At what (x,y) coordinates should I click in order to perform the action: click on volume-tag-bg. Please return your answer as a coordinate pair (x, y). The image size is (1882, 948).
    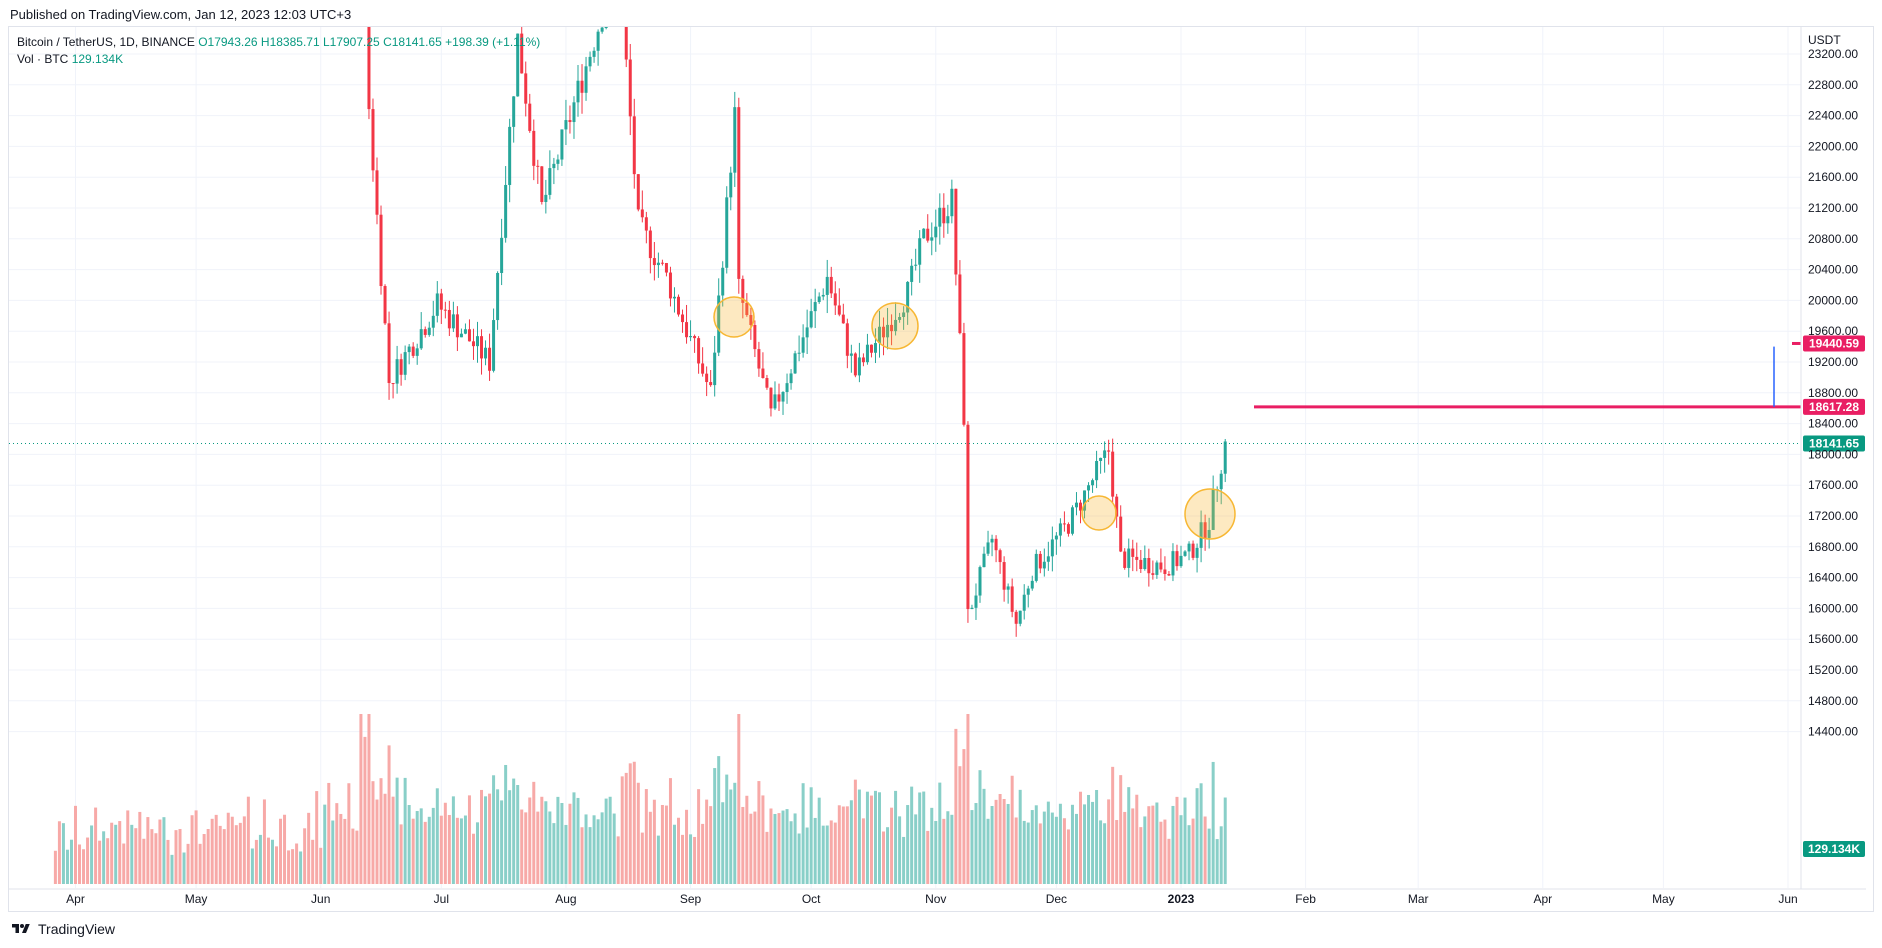
    Looking at the image, I should click on (1834, 849).